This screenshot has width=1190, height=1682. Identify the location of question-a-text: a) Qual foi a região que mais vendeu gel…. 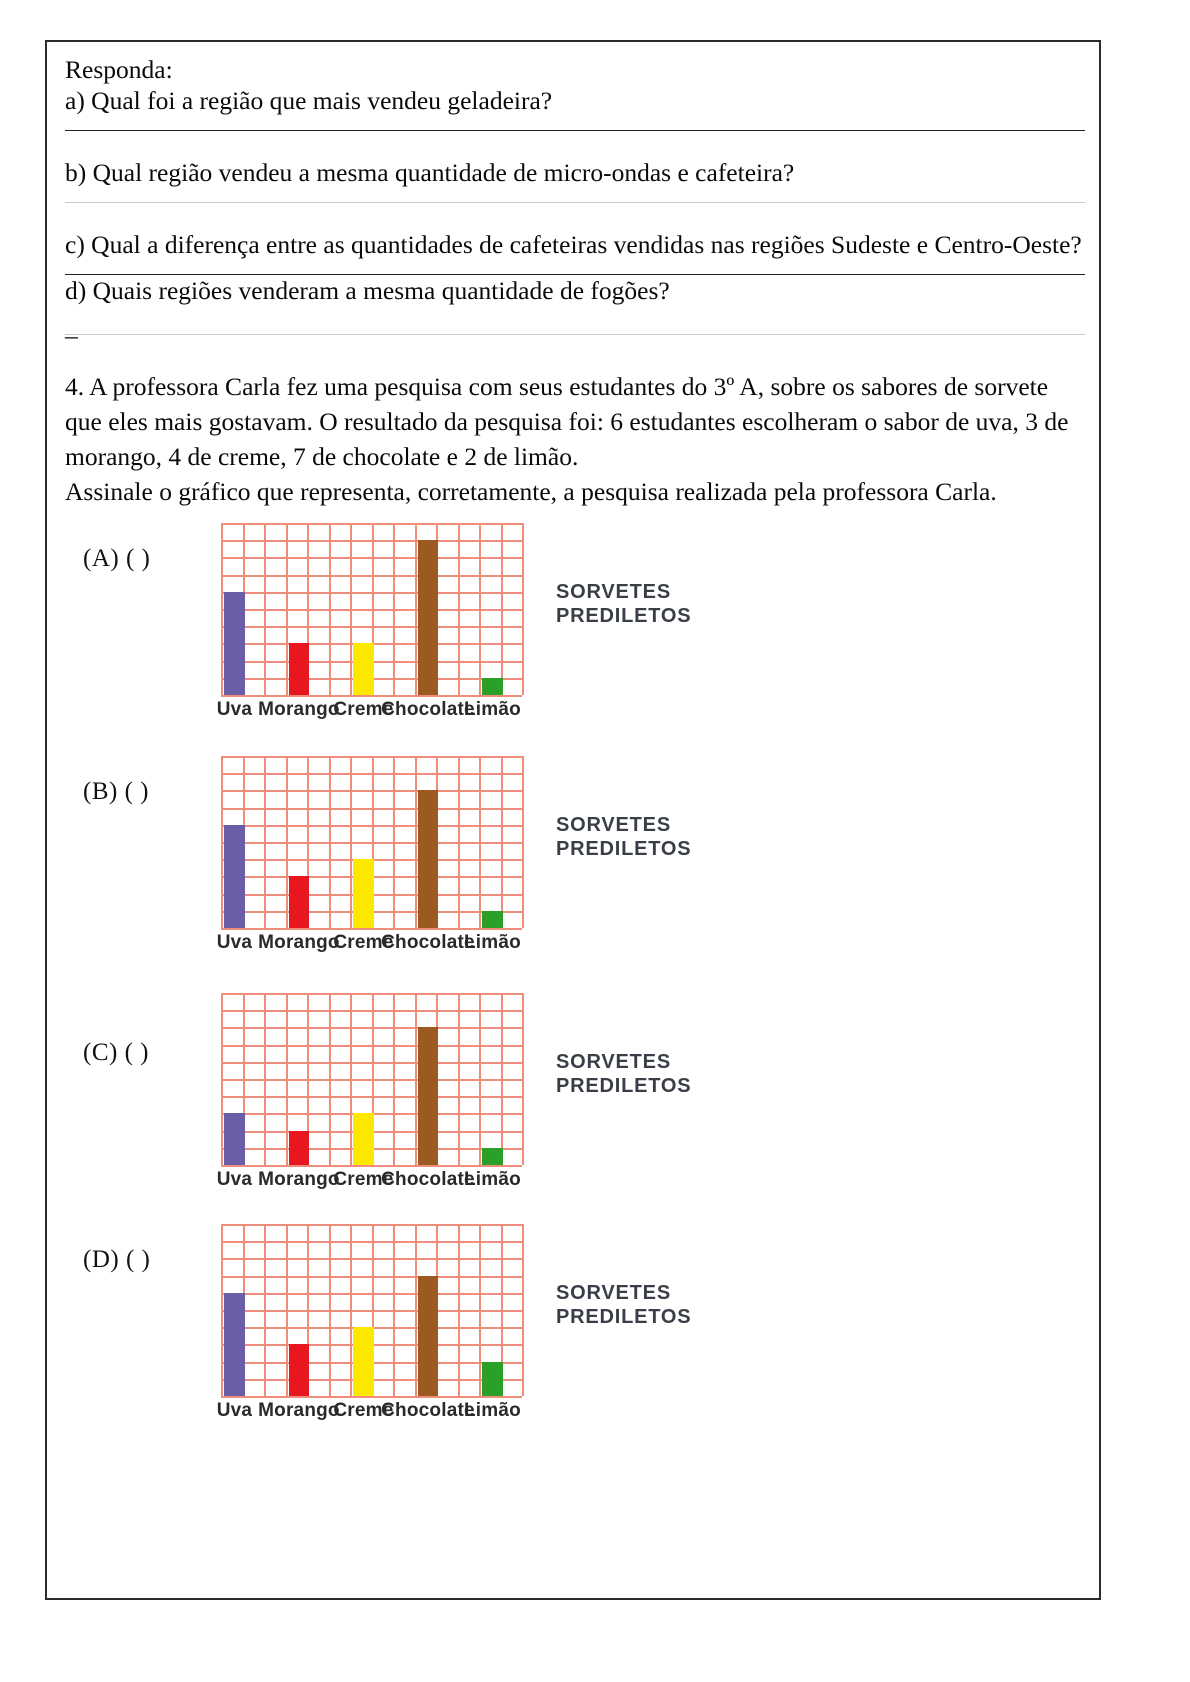
(309, 100).